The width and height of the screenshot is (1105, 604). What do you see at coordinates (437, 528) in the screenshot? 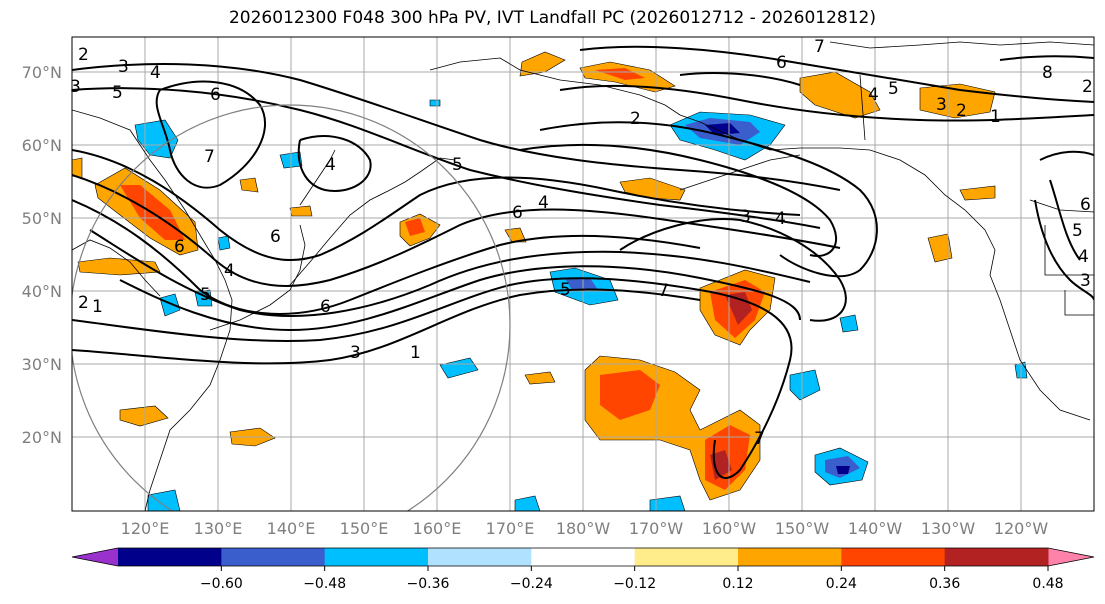
I see `lon-label: 160°E` at bounding box center [437, 528].